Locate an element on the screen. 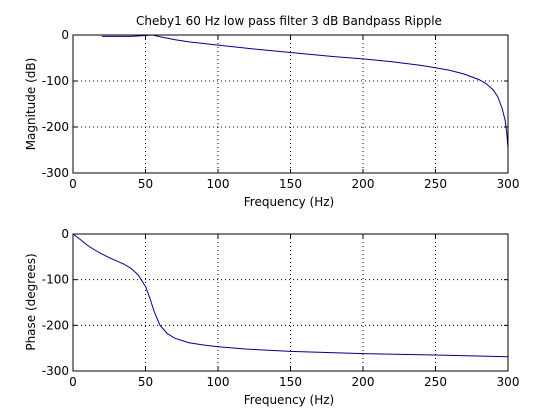  phase-y-tick-label: -200 is located at coordinates (55, 325).